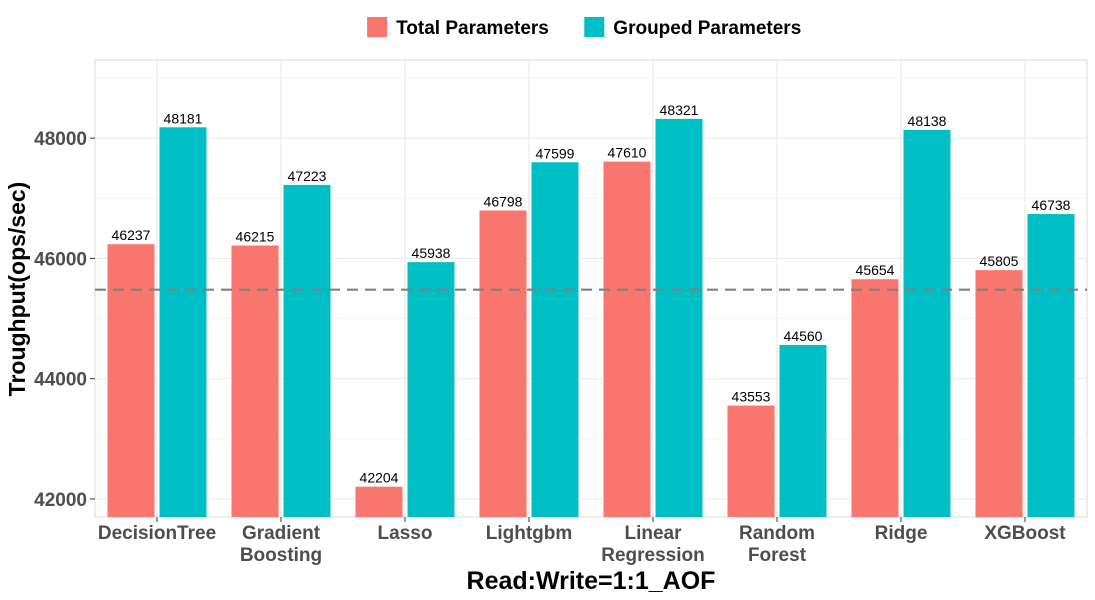 The width and height of the screenshot is (1095, 600). Describe the element at coordinates (60, 139) in the screenshot. I see `y-tick-label: 48000` at that location.